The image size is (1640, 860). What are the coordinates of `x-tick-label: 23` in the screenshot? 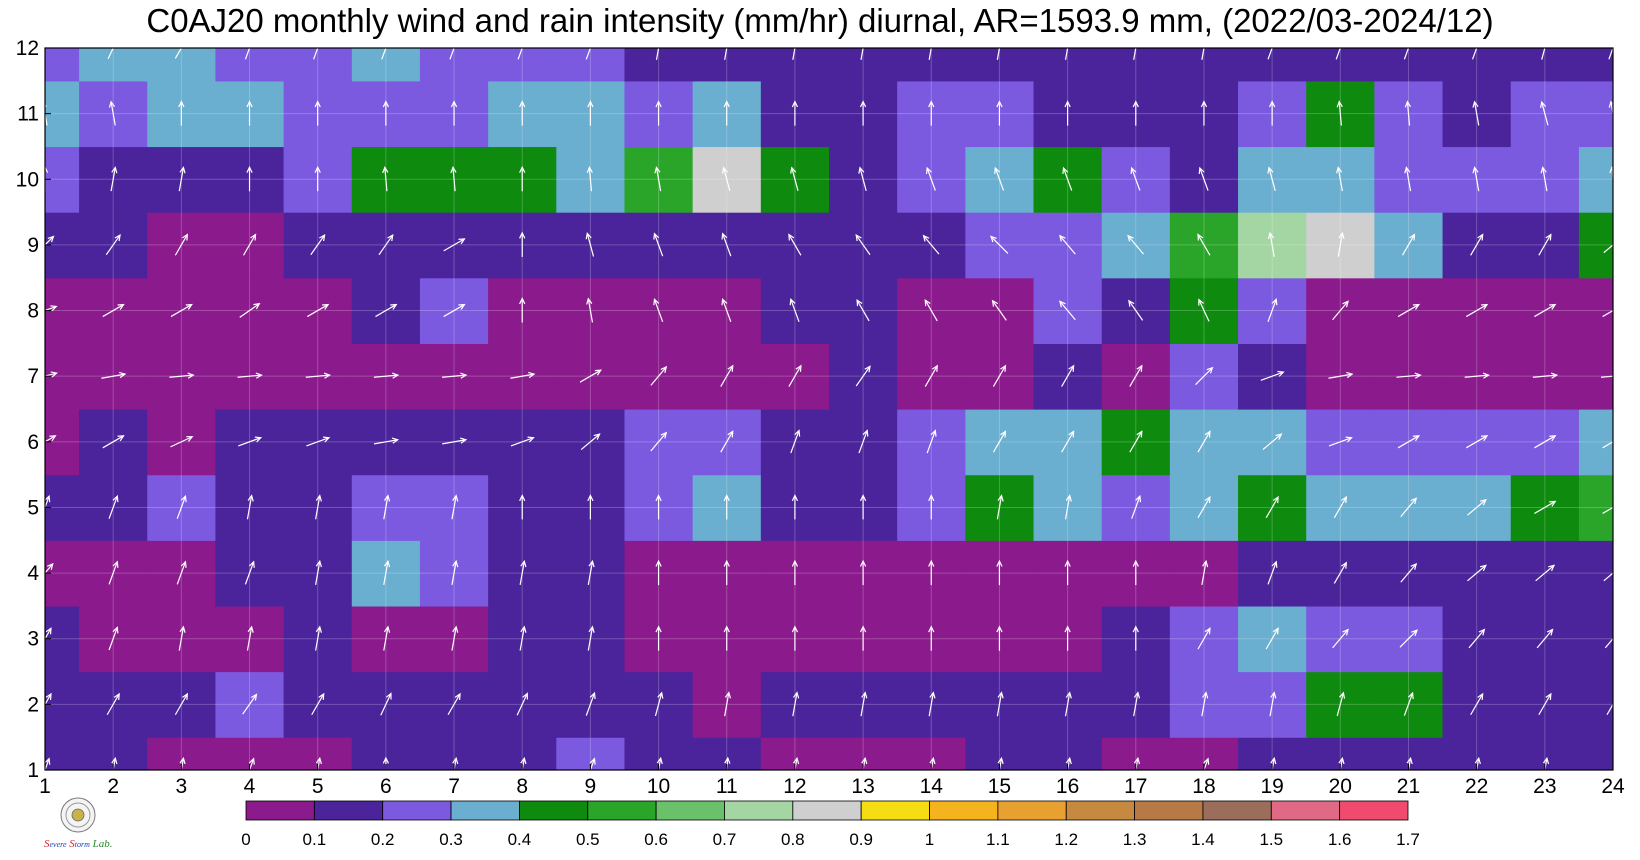 It's located at (1544, 786).